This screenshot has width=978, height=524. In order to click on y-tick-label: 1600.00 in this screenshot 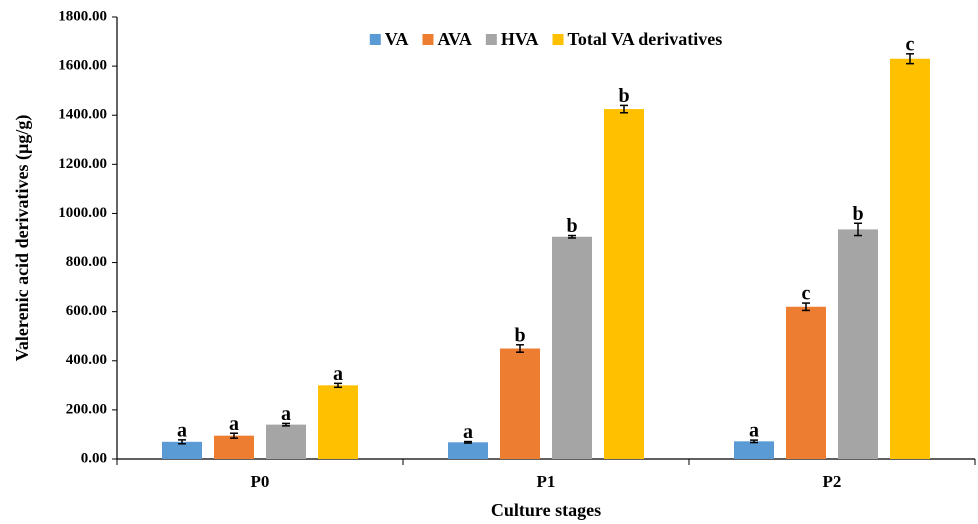, I will do `click(82, 66)`.